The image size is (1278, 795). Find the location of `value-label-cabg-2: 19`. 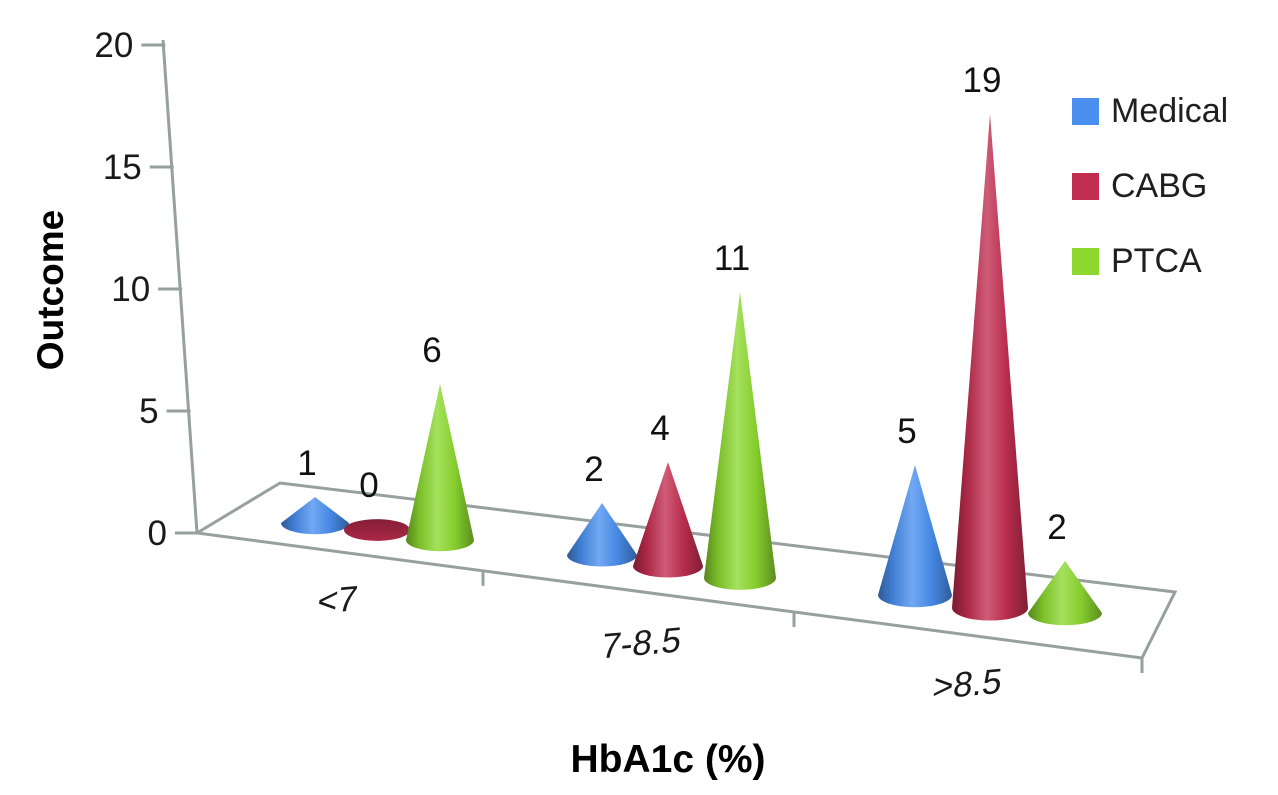

value-label-cabg-2: 19 is located at coordinates (982, 80).